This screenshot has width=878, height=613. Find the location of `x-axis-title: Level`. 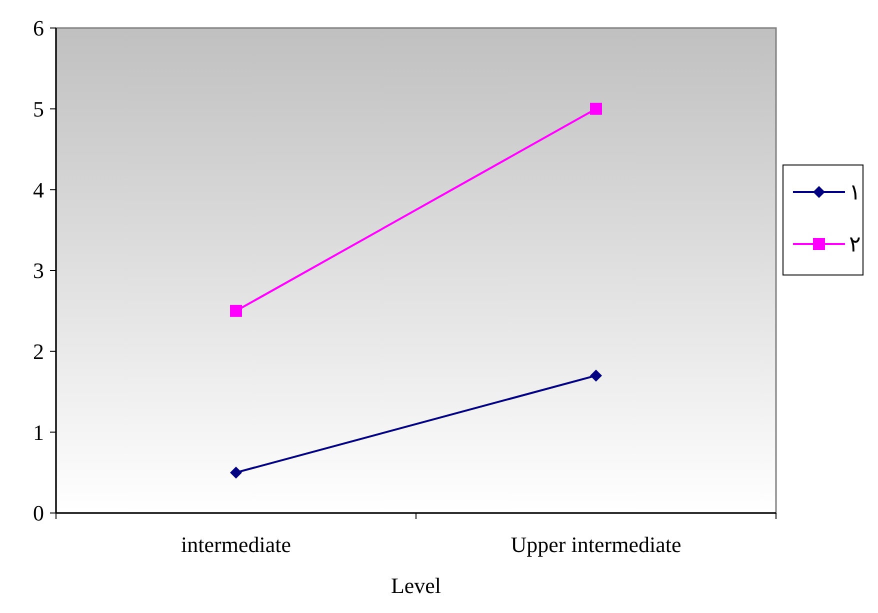

x-axis-title: Level is located at coordinates (416, 585).